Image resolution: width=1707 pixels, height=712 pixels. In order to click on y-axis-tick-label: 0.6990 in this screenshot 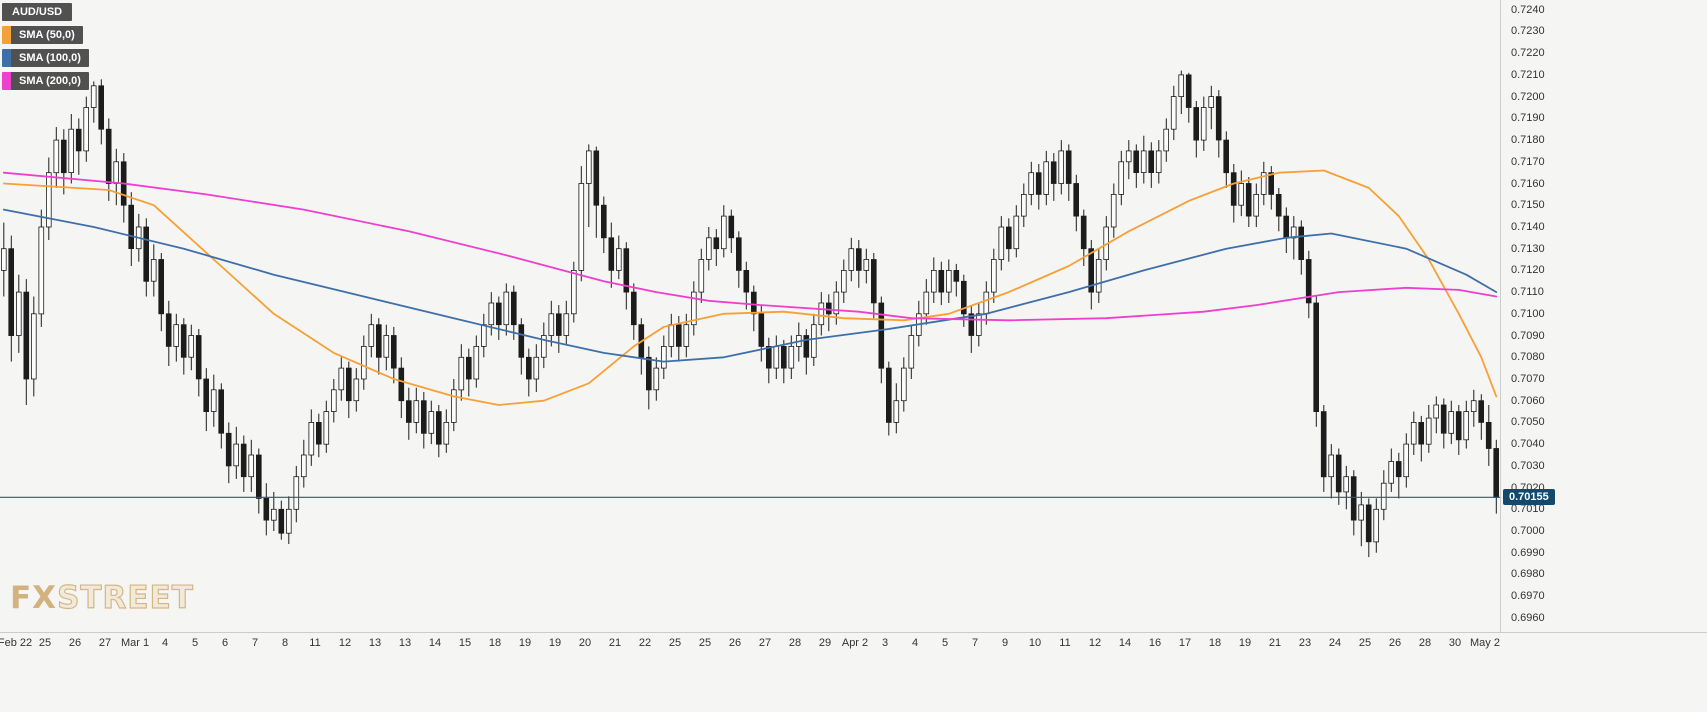, I will do `click(1528, 552)`.